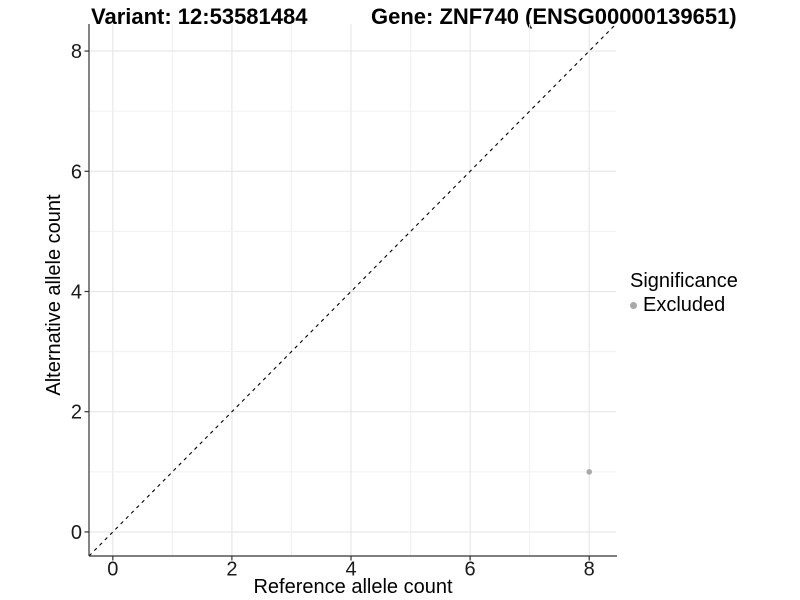 The height and width of the screenshot is (600, 800). Describe the element at coordinates (470, 570) in the screenshot. I see `x-tick-label: 6` at that location.